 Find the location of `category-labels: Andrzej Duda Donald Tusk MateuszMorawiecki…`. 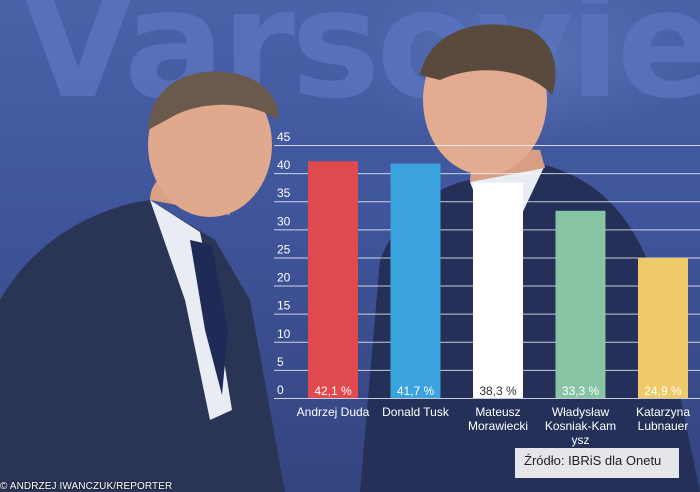

category-labels: Andrzej Duda Donald Tusk MateuszMorawiecki… is located at coordinates (494, 426).